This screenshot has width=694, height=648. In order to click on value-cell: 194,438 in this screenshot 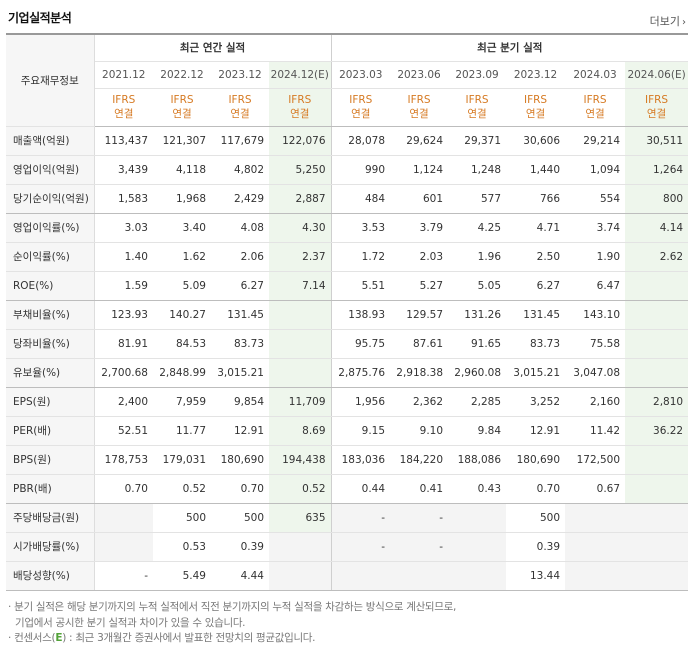, I will do `click(300, 460)`.